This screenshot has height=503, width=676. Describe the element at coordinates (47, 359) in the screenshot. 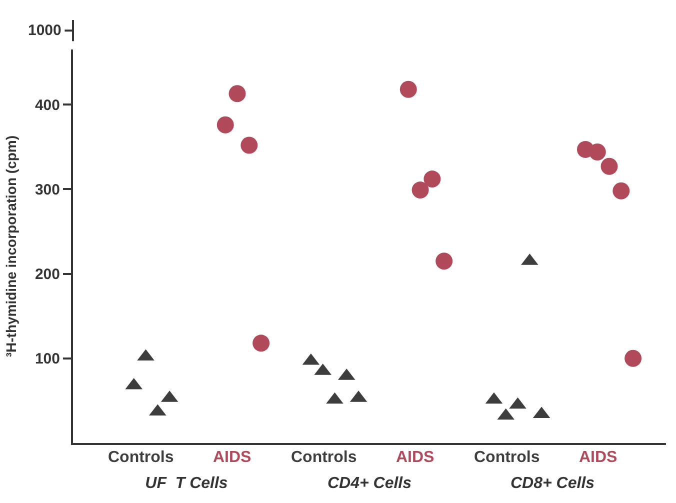

I see `y-tick-label: 100` at that location.